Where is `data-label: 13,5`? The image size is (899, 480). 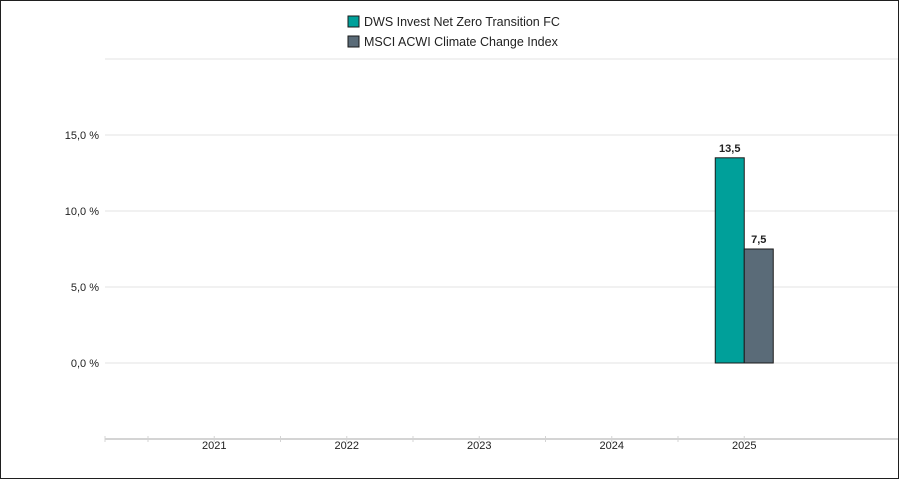
data-label: 13,5 is located at coordinates (729, 149).